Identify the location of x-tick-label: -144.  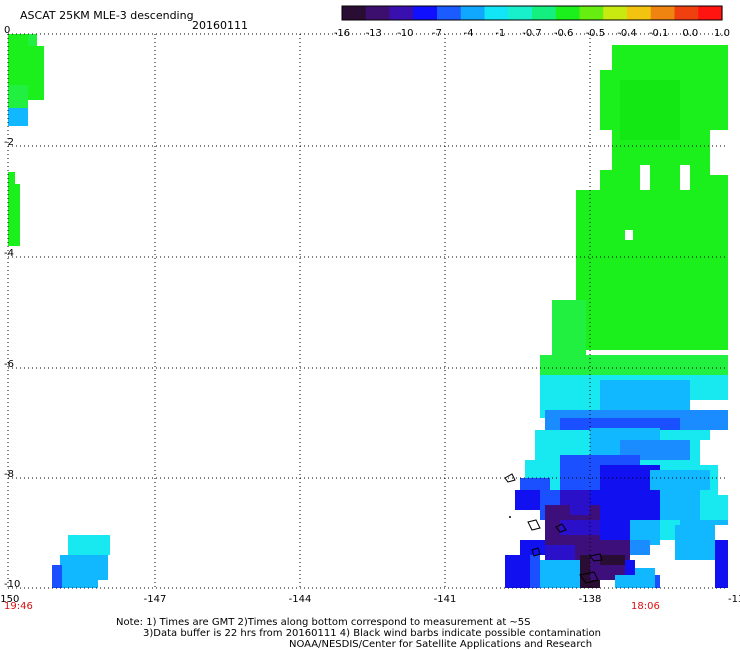
(300, 599).